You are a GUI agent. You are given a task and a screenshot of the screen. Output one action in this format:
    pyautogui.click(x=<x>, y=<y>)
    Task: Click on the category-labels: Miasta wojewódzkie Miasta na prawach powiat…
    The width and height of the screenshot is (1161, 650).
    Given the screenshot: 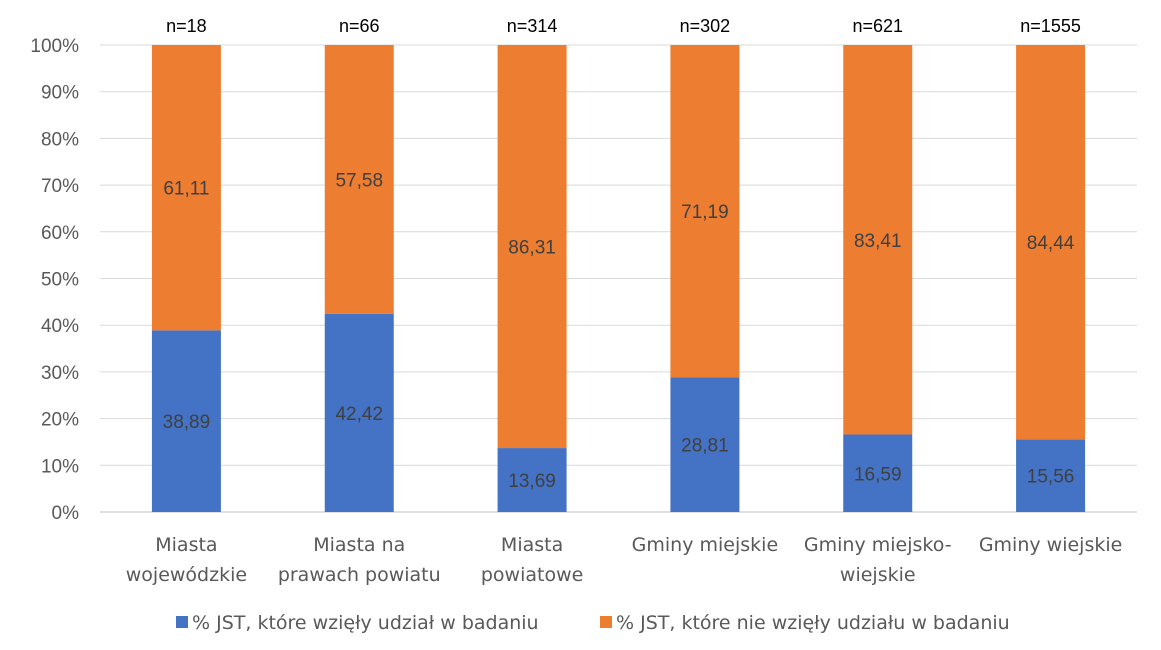 What is the action you would take?
    pyautogui.click(x=624, y=560)
    